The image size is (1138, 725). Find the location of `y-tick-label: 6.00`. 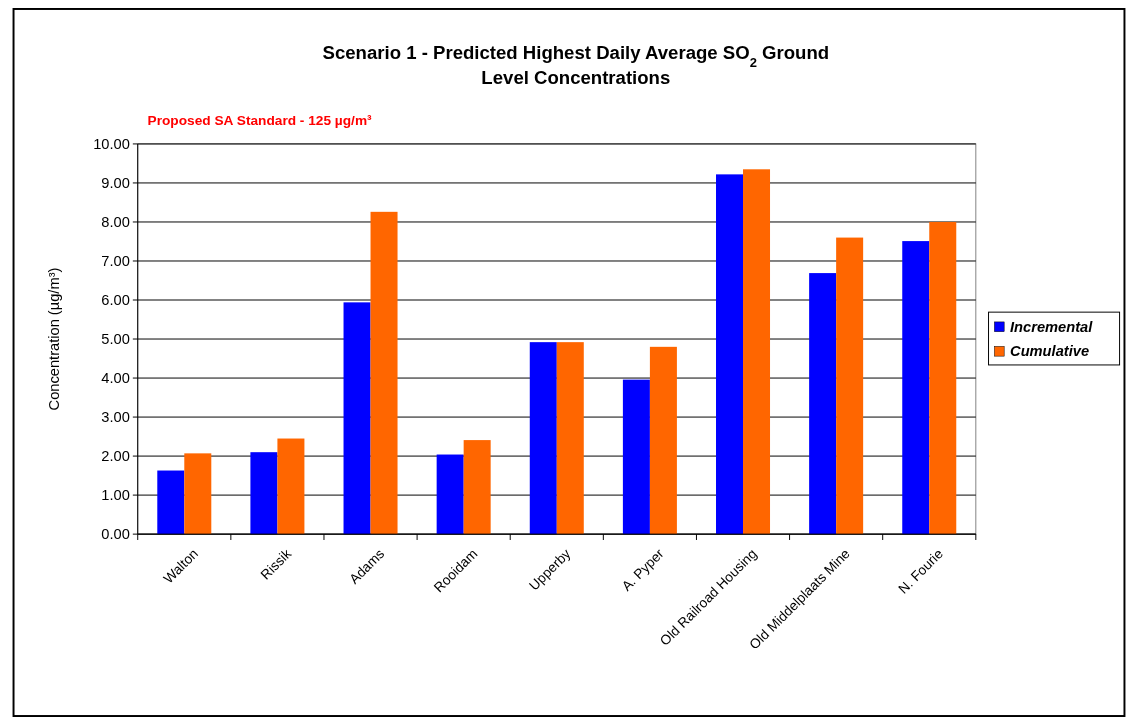

y-tick-label: 6.00 is located at coordinates (115, 300).